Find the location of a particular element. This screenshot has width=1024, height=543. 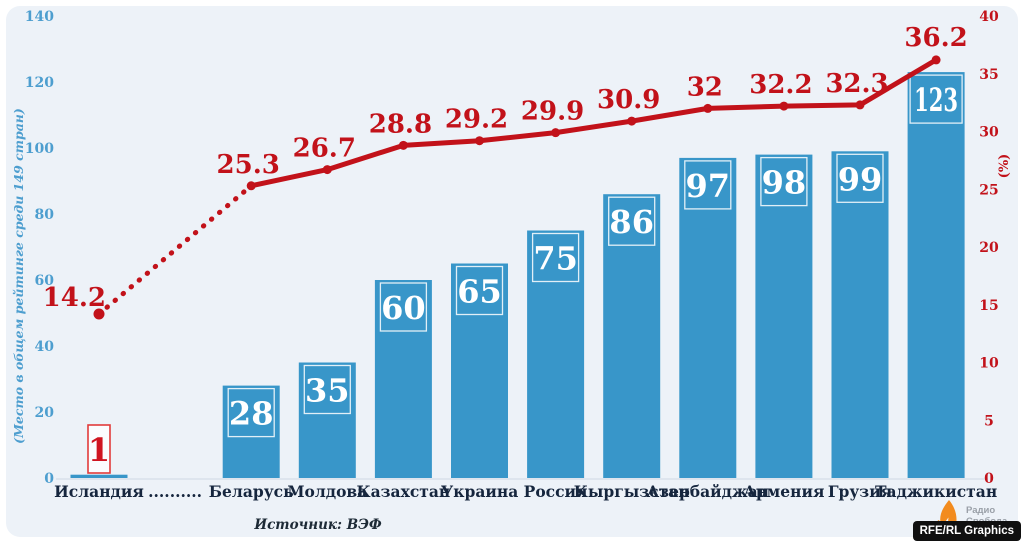

line-value-label: 29.9 is located at coordinates (552, 112).